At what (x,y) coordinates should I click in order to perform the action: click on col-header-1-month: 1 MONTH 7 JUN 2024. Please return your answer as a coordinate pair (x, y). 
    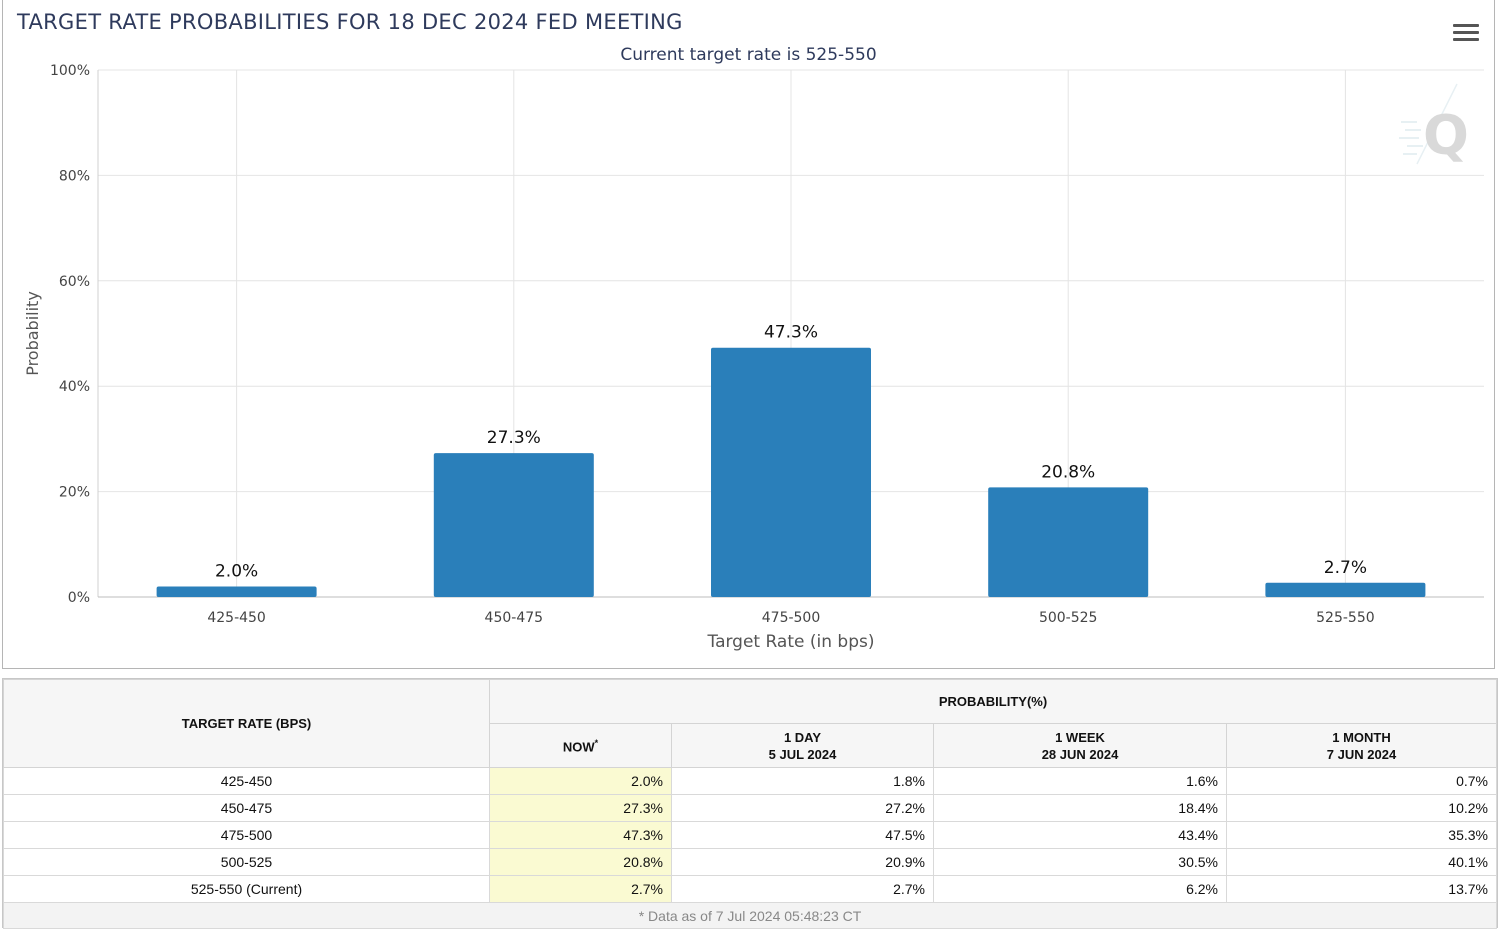
    Looking at the image, I should click on (1361, 745).